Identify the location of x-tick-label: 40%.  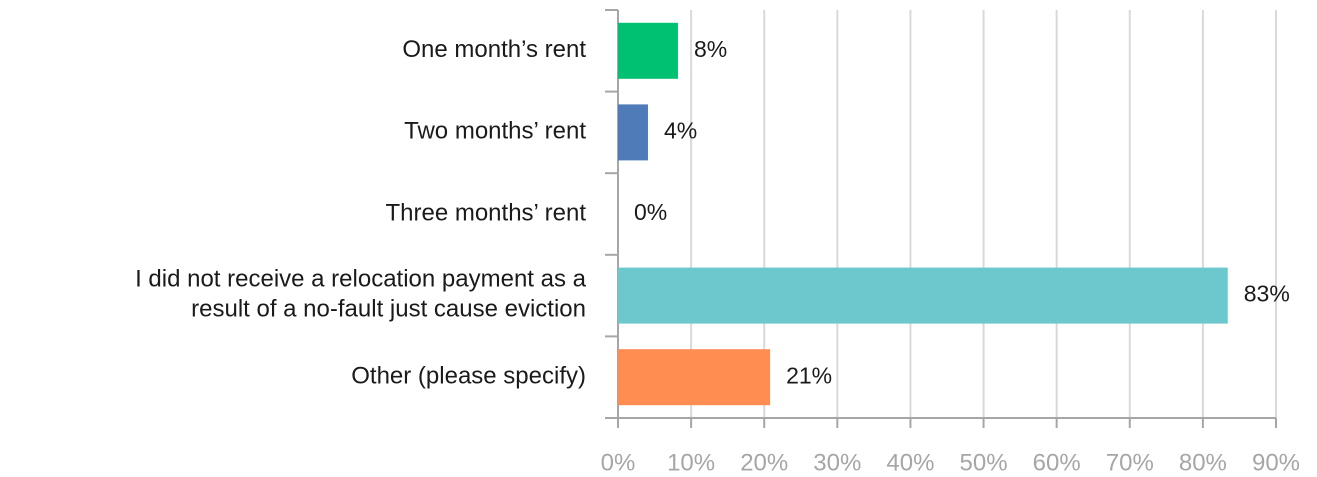
(910, 462).